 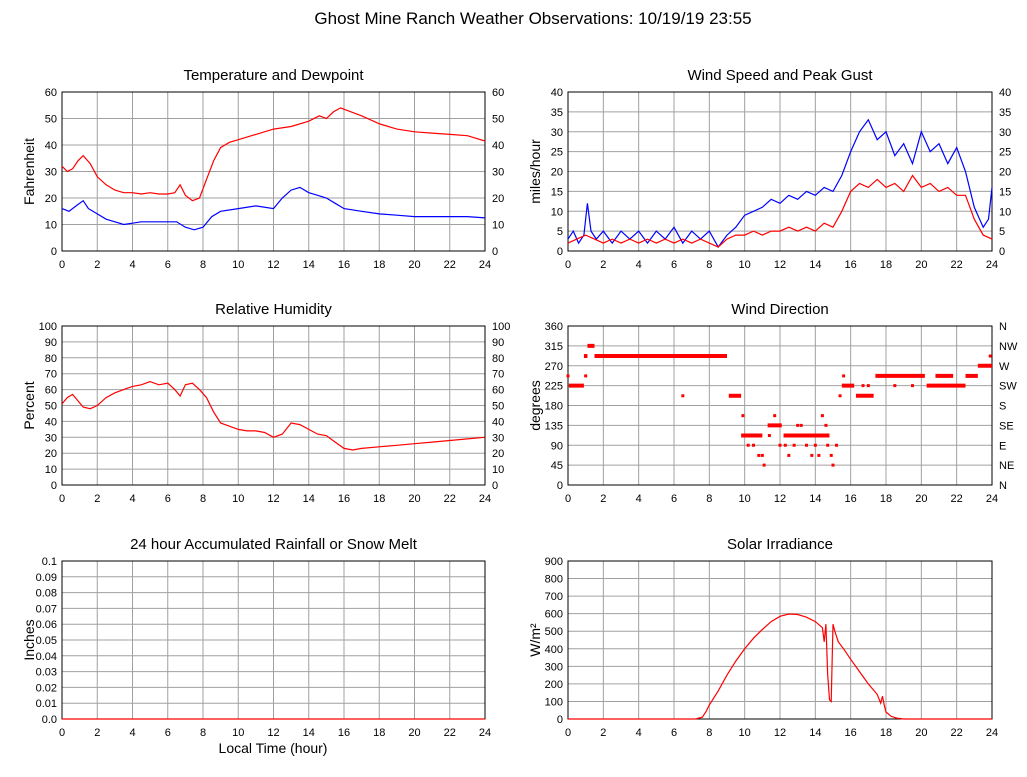 What do you see at coordinates (780, 544) in the screenshot?
I see `panel-title: Solar Irradiance` at bounding box center [780, 544].